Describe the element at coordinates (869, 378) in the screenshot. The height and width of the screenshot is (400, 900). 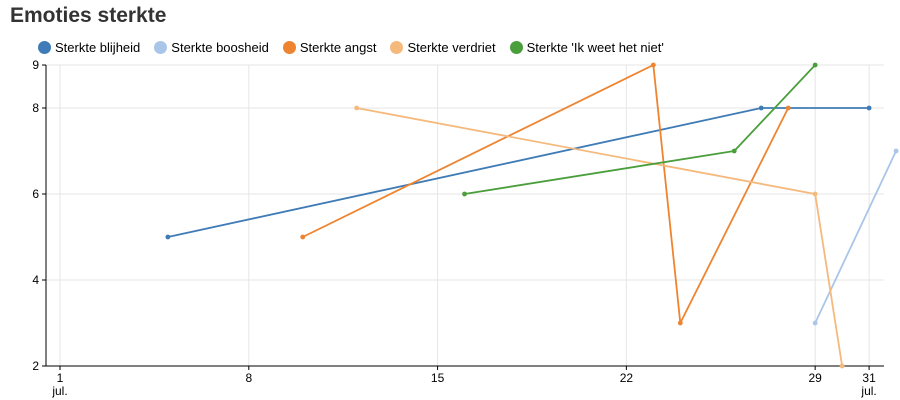
I see `x-tick-label: 31` at that location.